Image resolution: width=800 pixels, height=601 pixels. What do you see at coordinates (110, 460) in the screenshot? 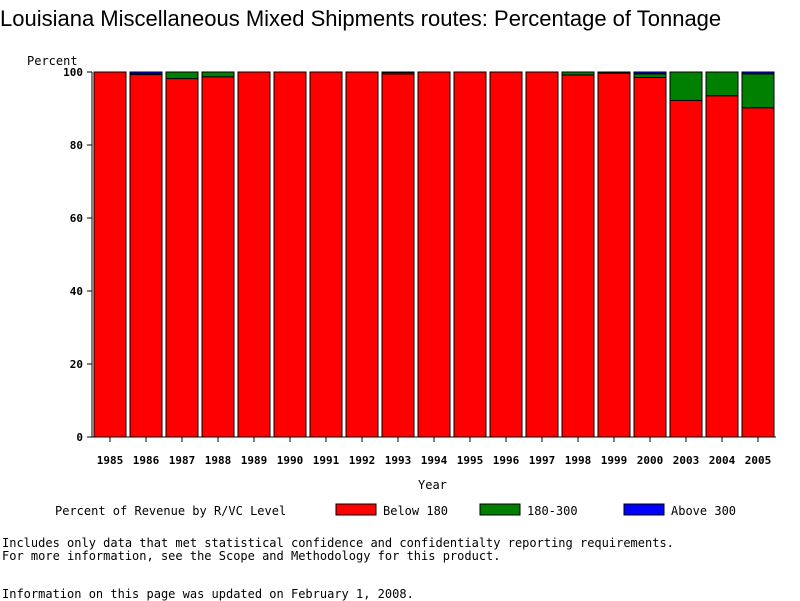
I see `x-tick-label: 1985` at bounding box center [110, 460].